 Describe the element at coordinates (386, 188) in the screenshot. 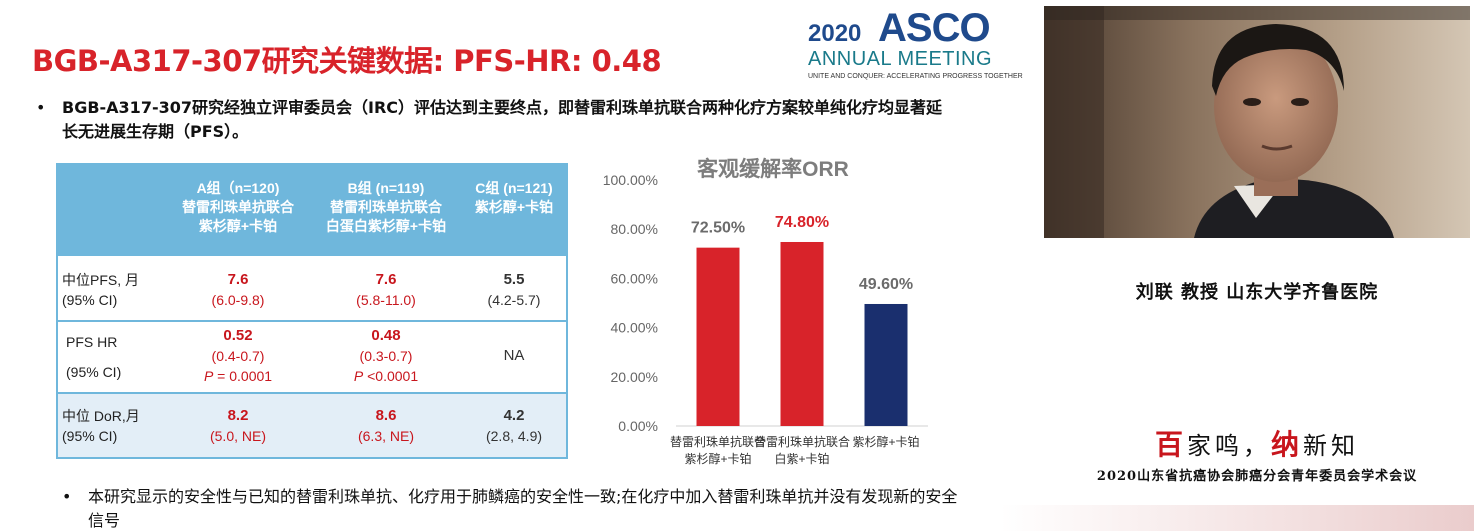

I see `header-group-b-title: B组 (n=119)` at that location.